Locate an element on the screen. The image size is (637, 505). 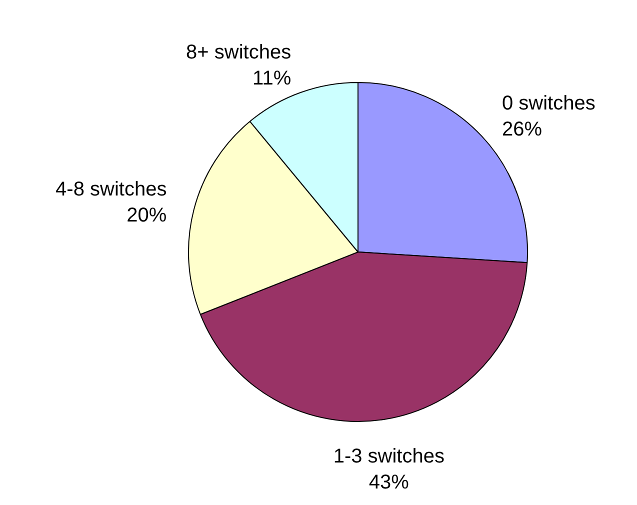
data-label: 11% is located at coordinates (272, 79).